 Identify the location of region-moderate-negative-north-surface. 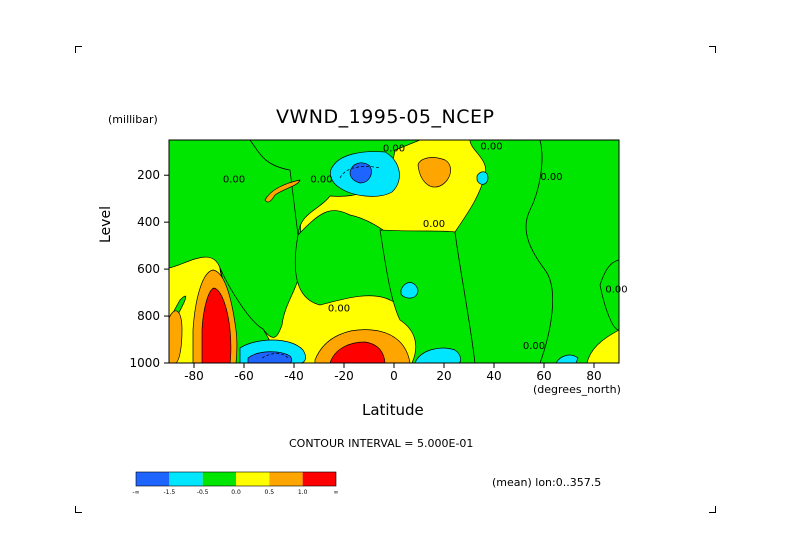
(567, 358).